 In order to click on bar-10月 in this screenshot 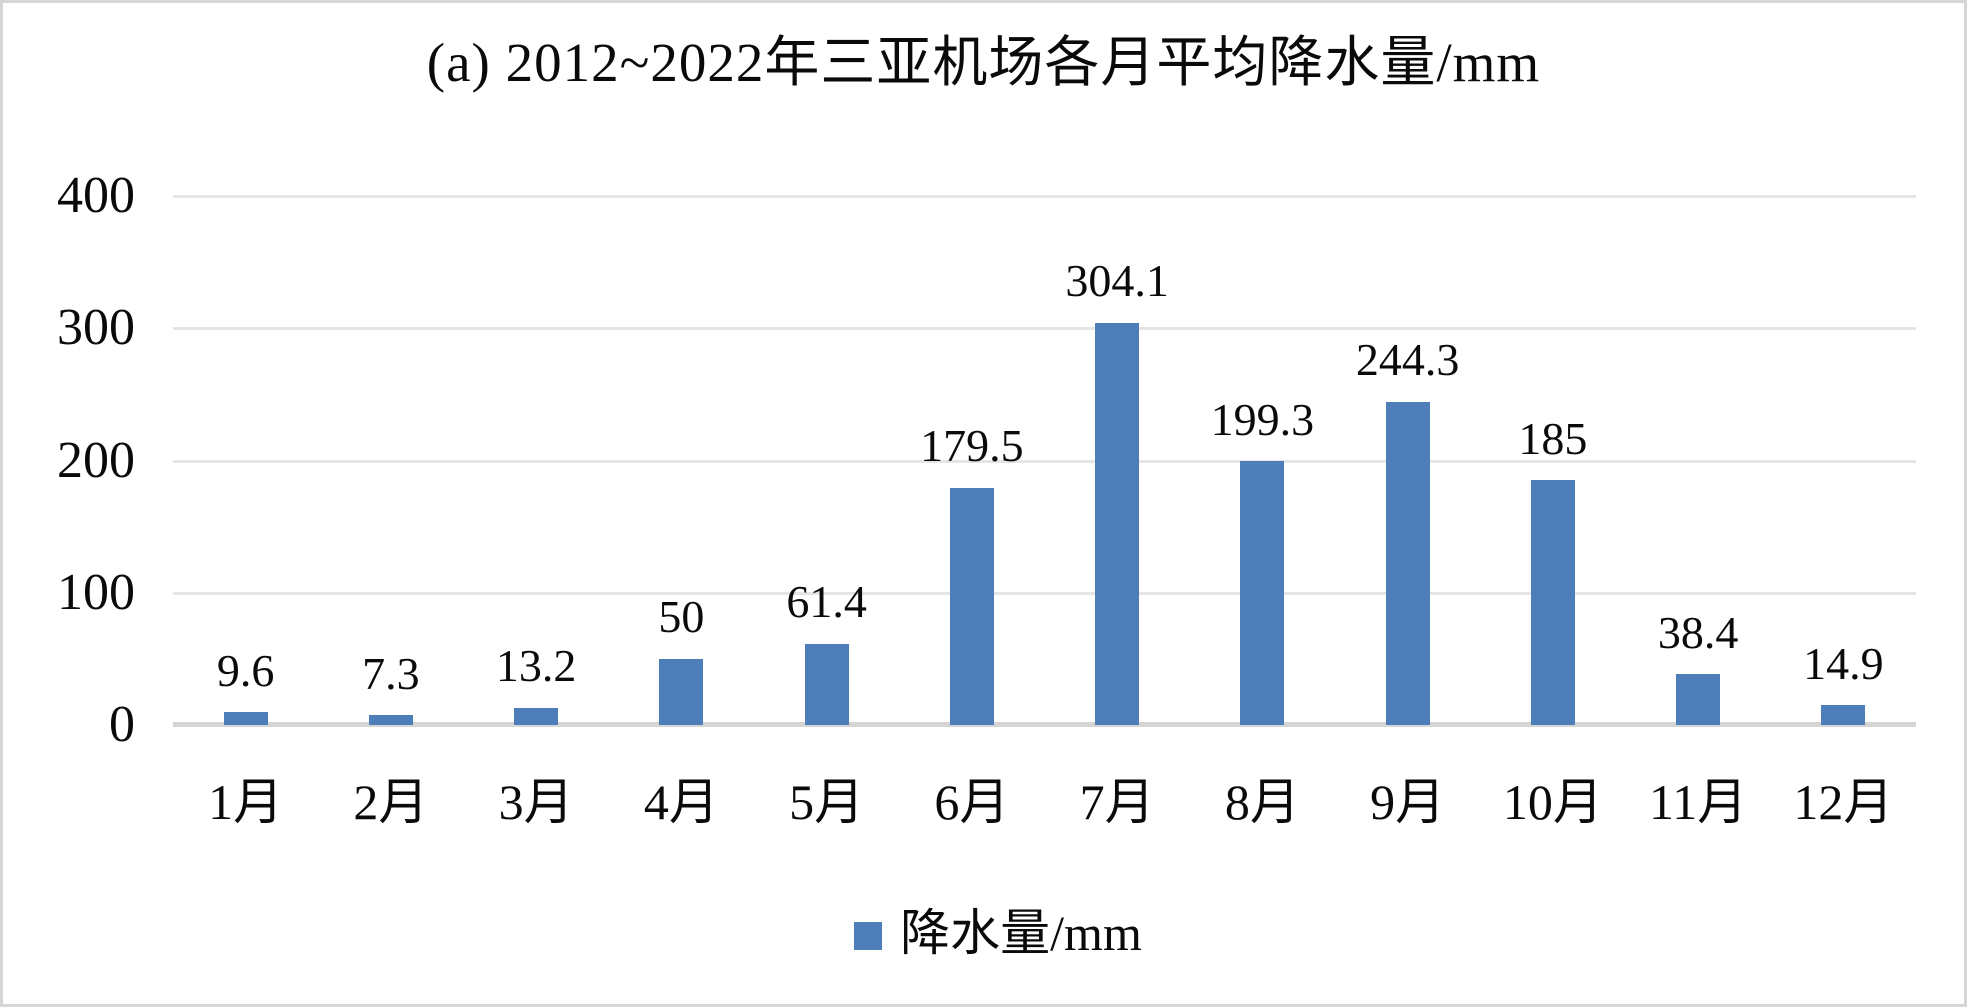, I will do `click(1552, 602)`.